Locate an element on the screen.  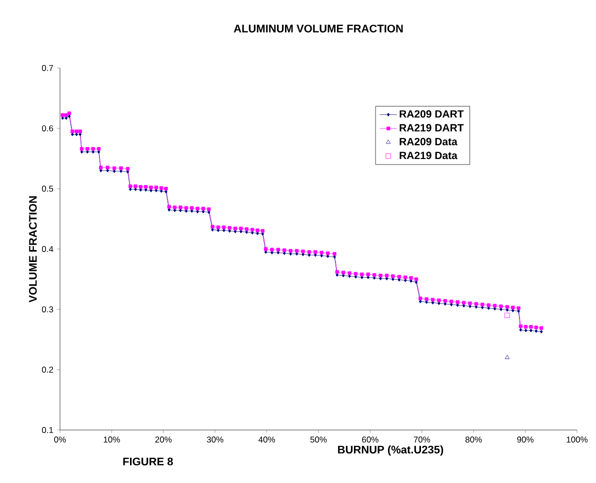
legend-label: RA209 DART is located at coordinates (432, 114).